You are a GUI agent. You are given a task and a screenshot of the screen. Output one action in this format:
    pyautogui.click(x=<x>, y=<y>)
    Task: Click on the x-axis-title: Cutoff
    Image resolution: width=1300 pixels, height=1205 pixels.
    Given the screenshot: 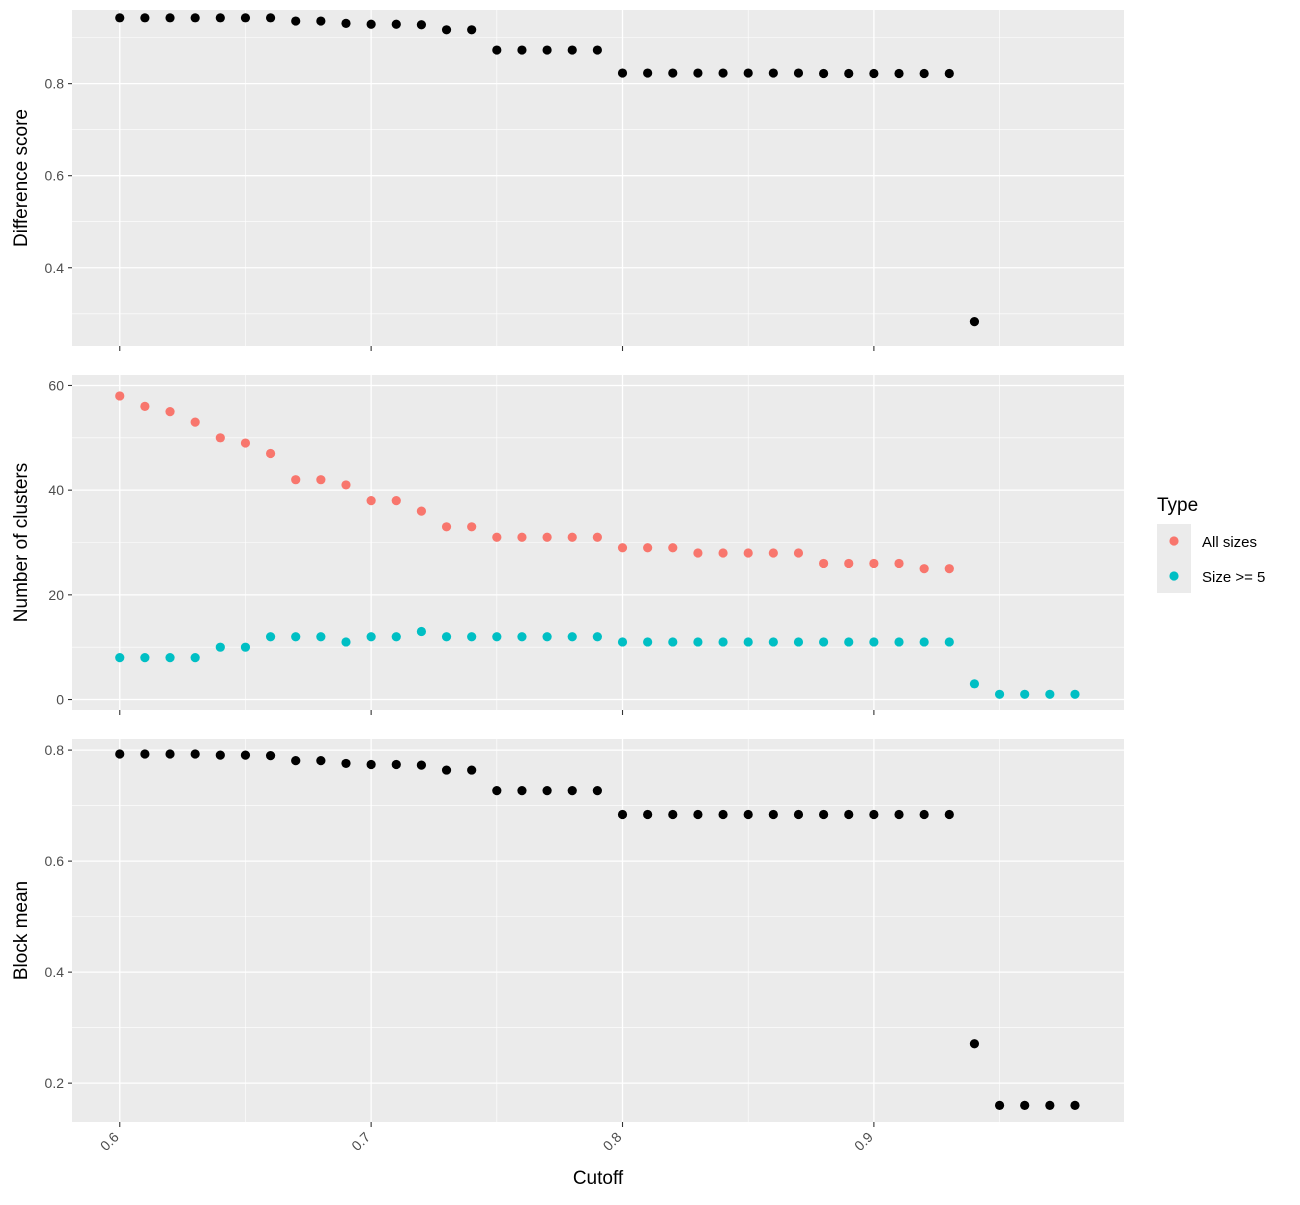 What is the action you would take?
    pyautogui.click(x=598, y=1178)
    